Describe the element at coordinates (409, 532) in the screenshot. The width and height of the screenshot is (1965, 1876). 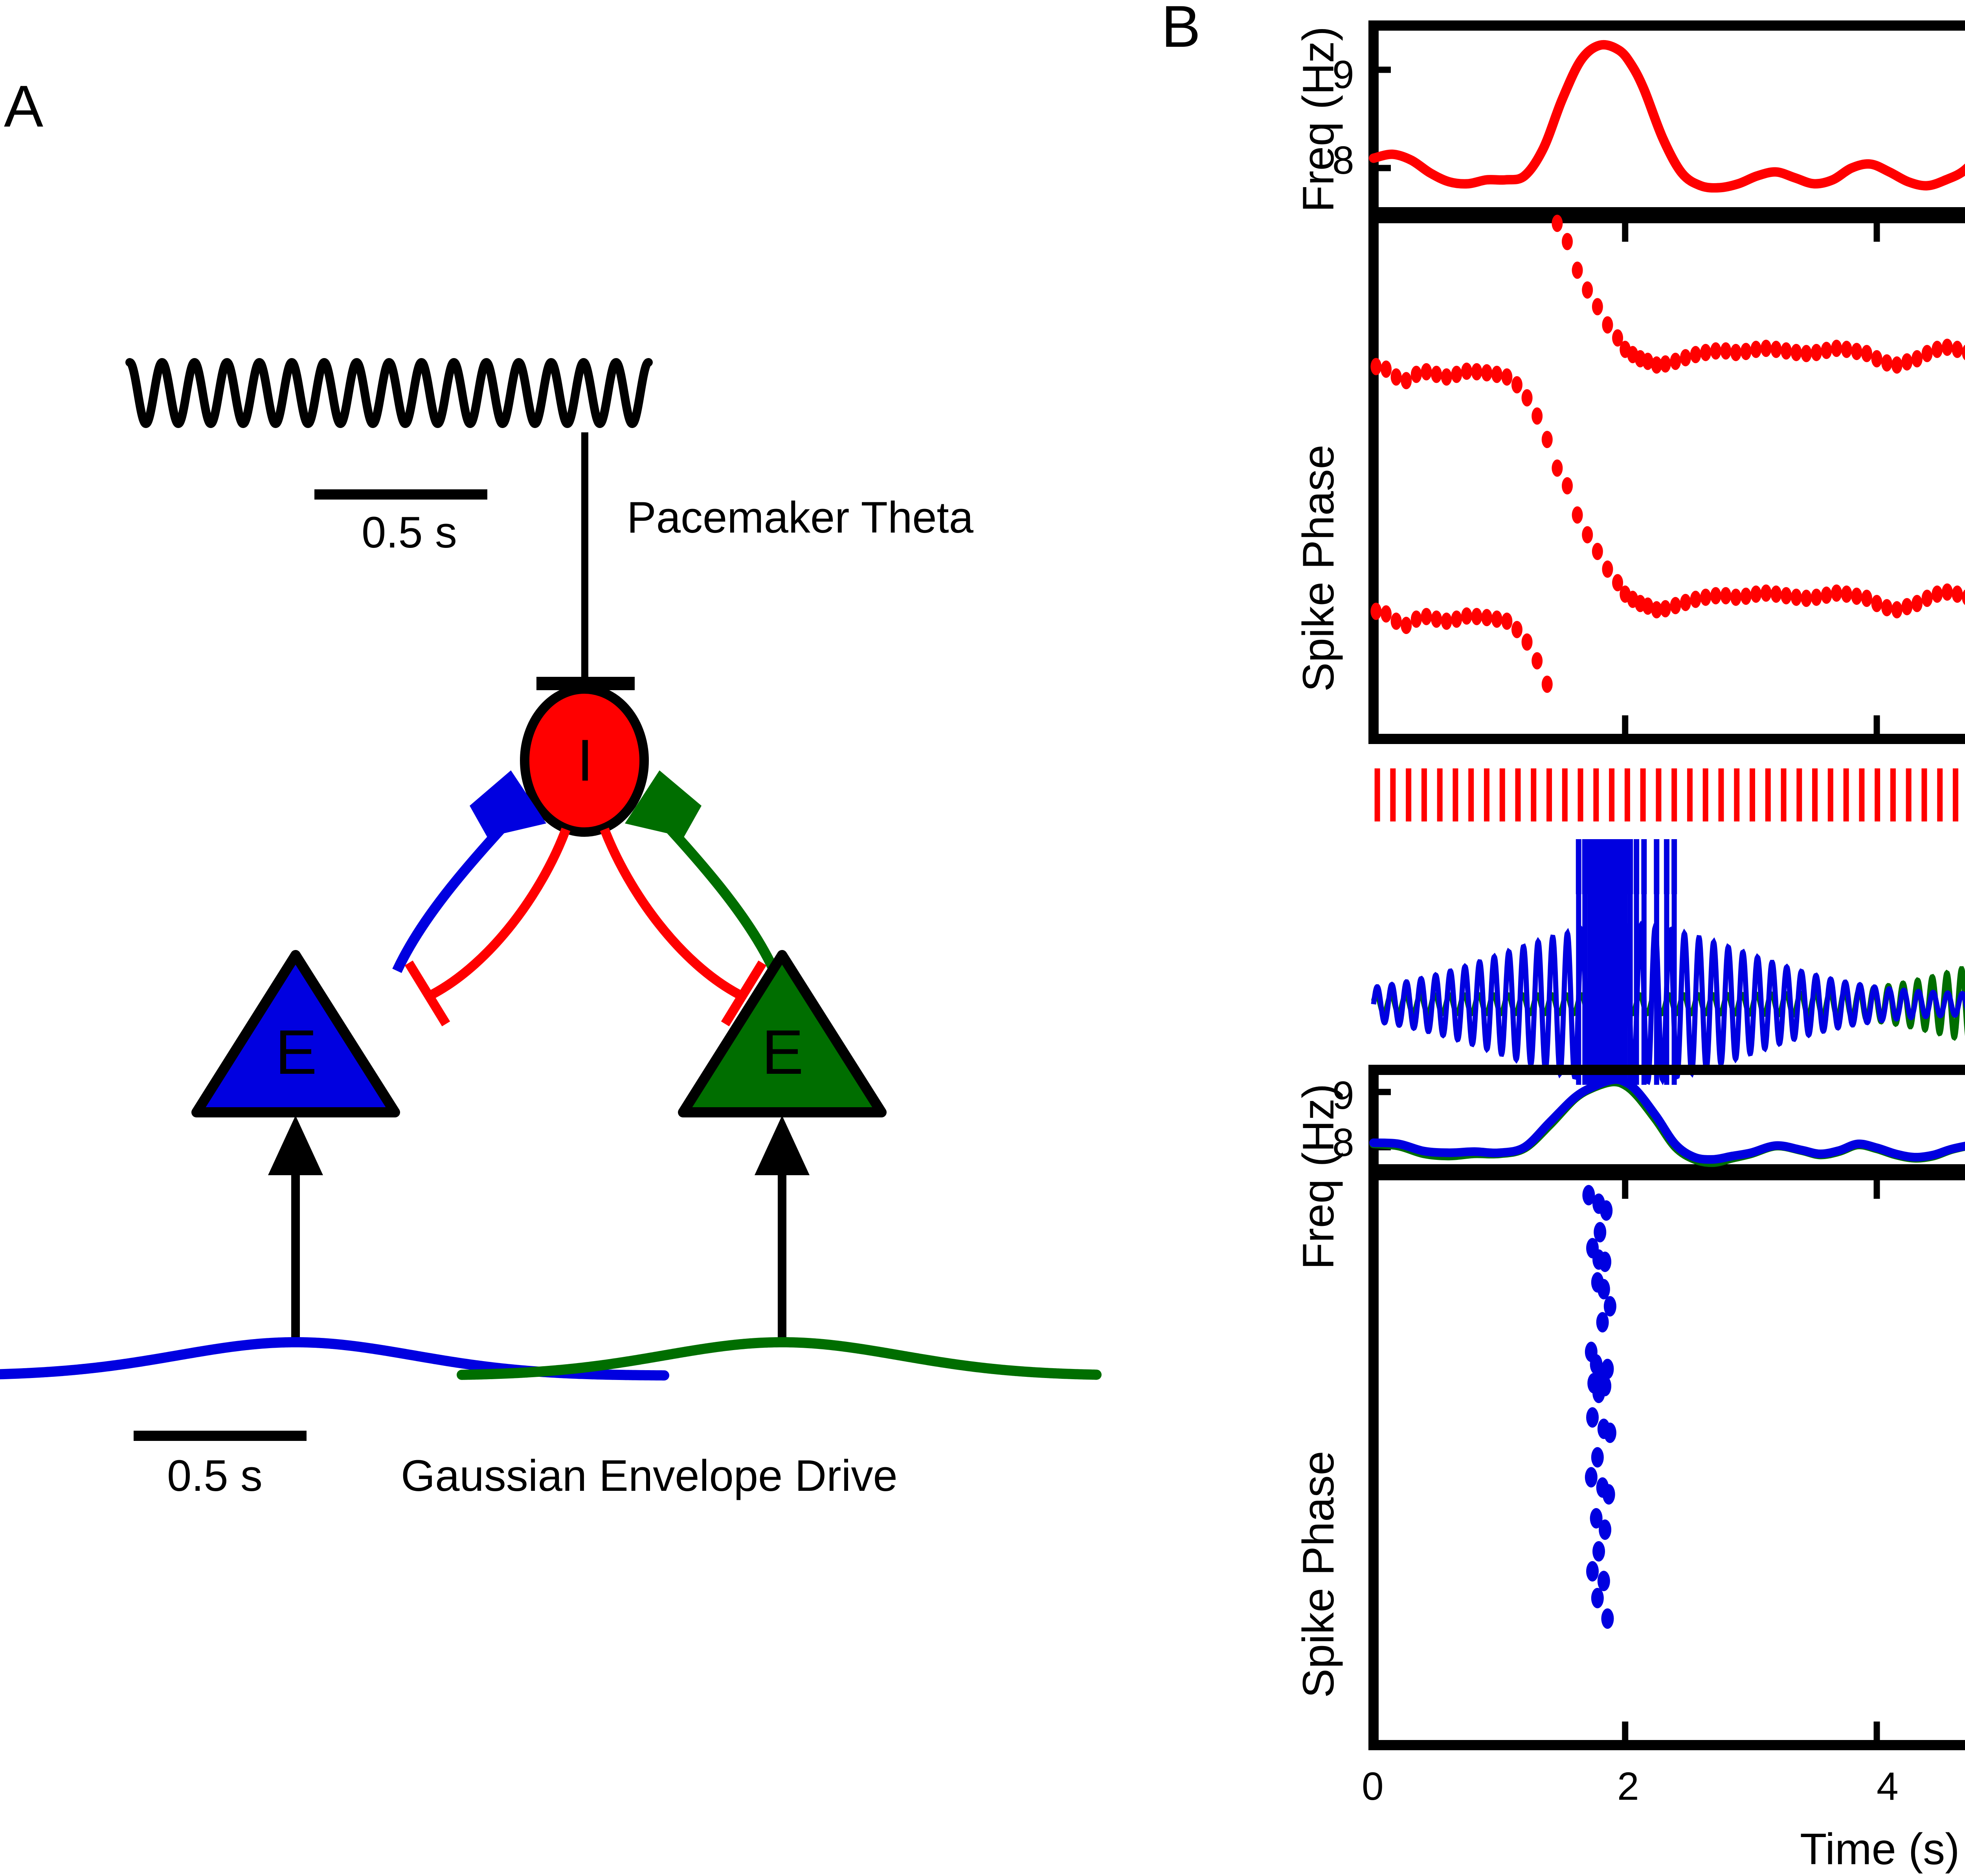
I see `scalebar-top-label: 0.5 s` at that location.